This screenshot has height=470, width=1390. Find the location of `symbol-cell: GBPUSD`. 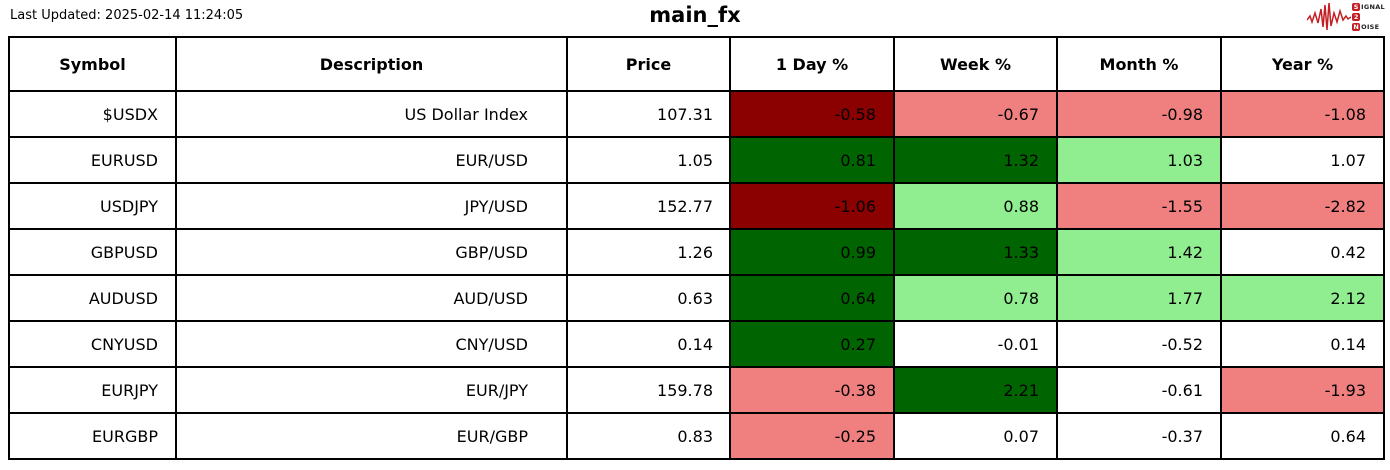

symbol-cell: GBPUSD is located at coordinates (92, 252).